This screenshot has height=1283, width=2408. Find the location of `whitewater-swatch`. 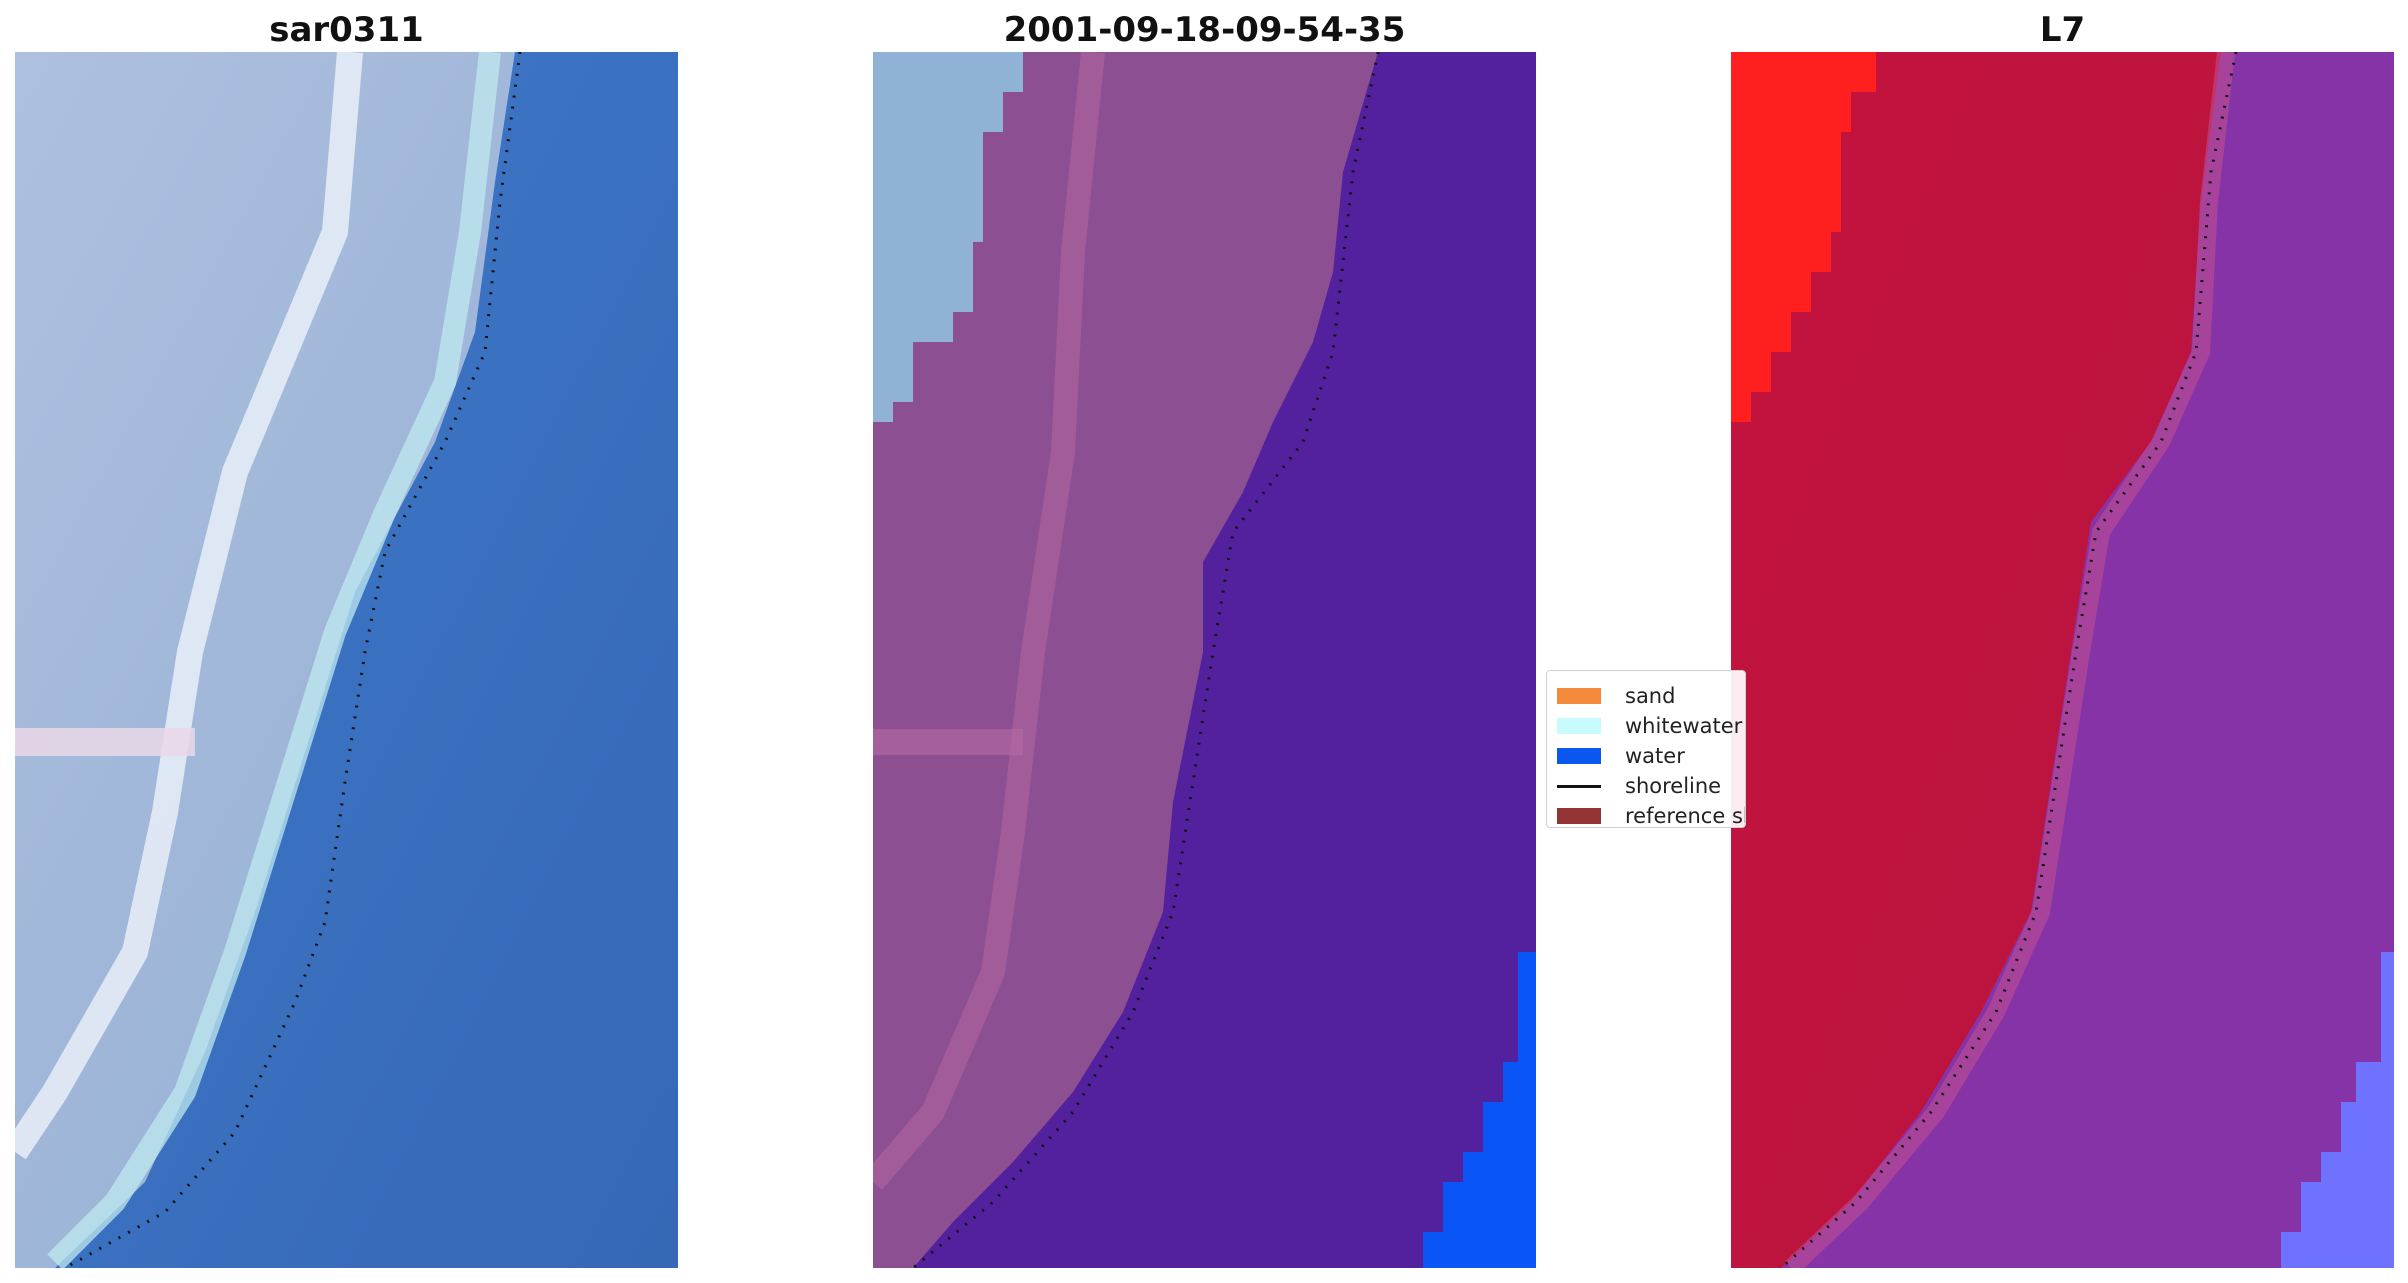

whitewater-swatch is located at coordinates (1579, 726).